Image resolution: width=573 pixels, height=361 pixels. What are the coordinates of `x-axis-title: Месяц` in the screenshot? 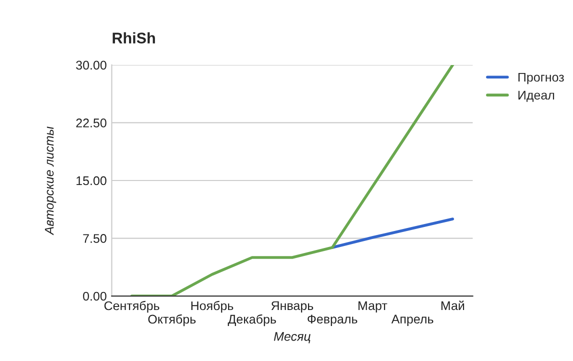 It's located at (292, 338).